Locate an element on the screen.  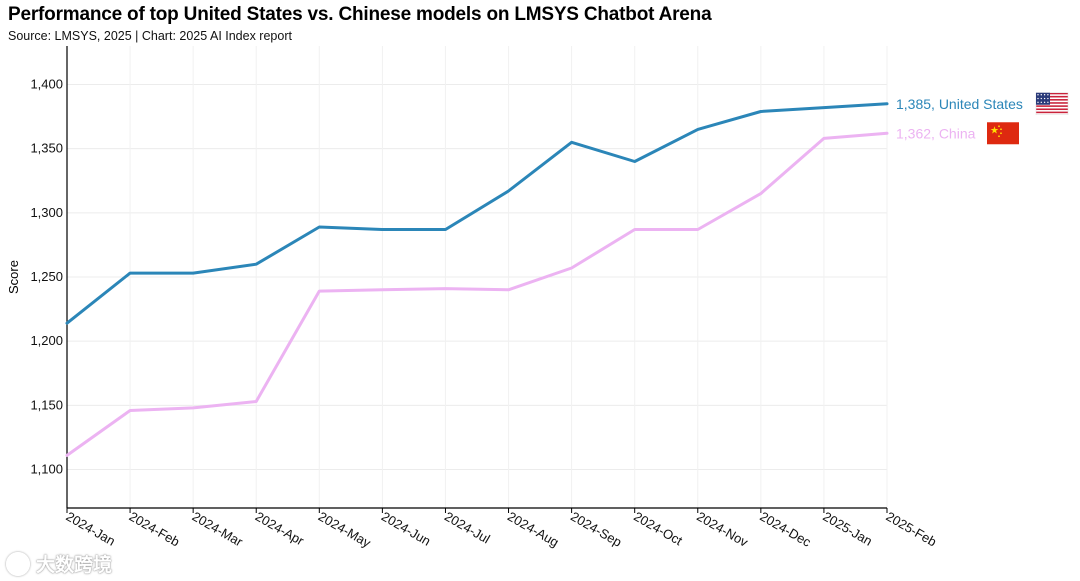
y-tick-label: 1,150 is located at coordinates (46, 404).